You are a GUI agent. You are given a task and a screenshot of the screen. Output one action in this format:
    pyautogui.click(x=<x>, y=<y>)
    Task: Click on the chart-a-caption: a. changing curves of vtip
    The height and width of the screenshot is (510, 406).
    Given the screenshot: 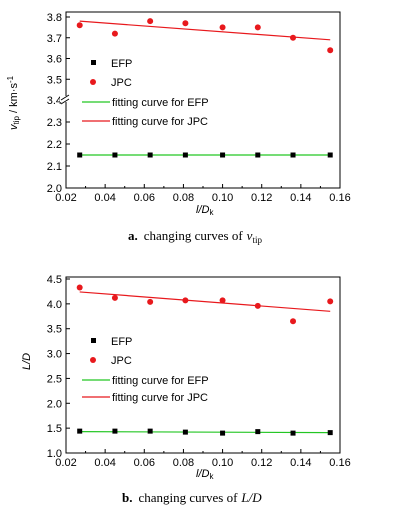 What is the action you would take?
    pyautogui.click(x=195, y=236)
    